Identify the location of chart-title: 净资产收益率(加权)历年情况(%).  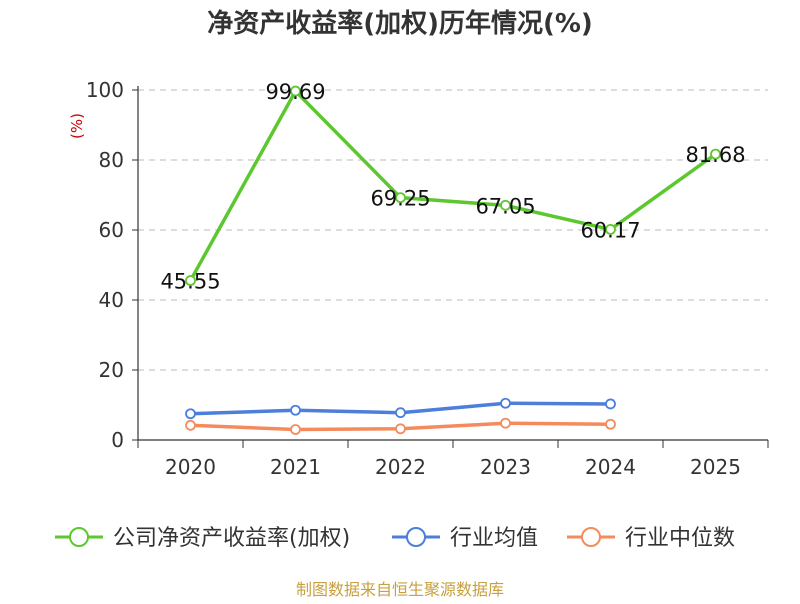
(400, 23).